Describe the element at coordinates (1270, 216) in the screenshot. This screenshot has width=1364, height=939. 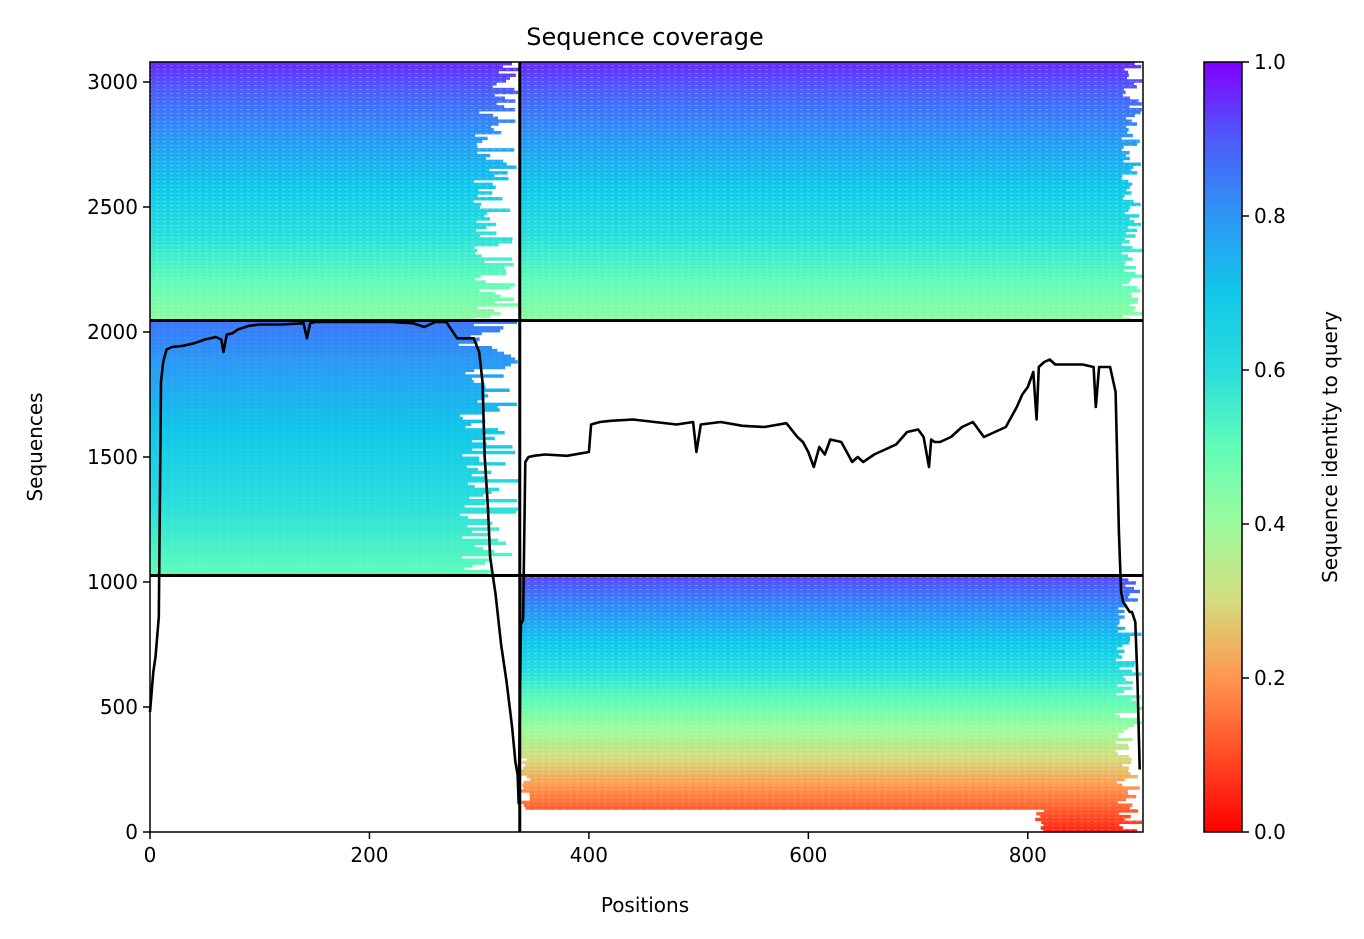
I see `colorbar-tick-label: 0.8` at that location.